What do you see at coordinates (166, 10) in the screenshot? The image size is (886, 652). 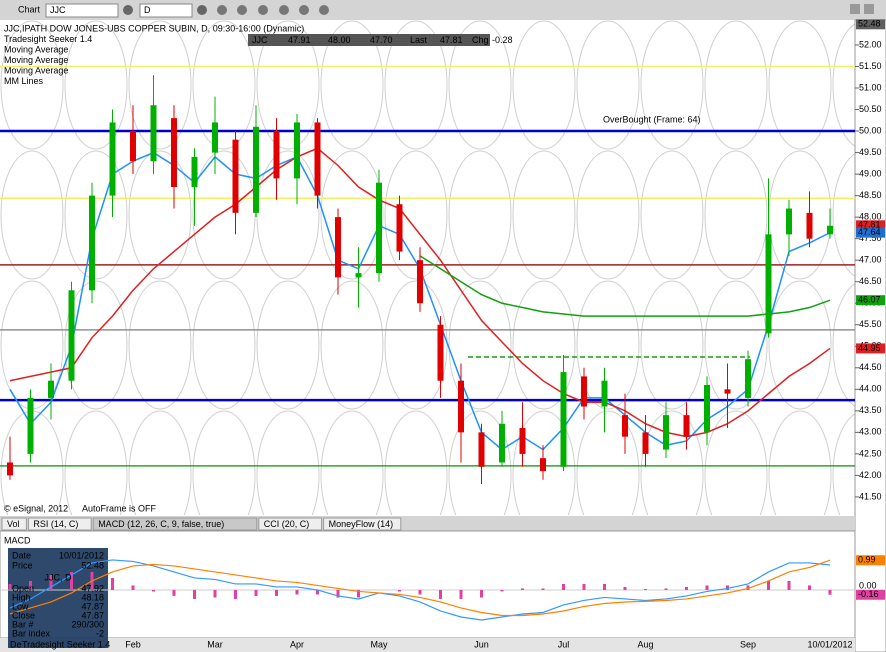 I see `interval-input` at bounding box center [166, 10].